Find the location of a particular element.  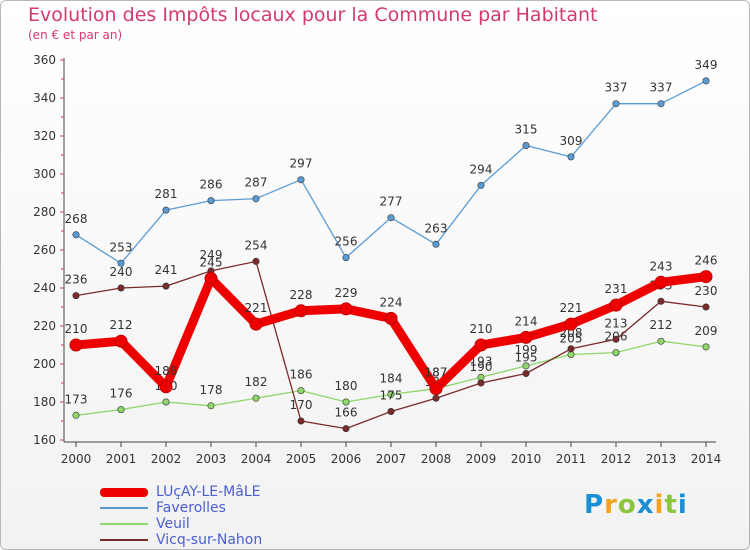

logo-letter-2: o is located at coordinates (627, 505).